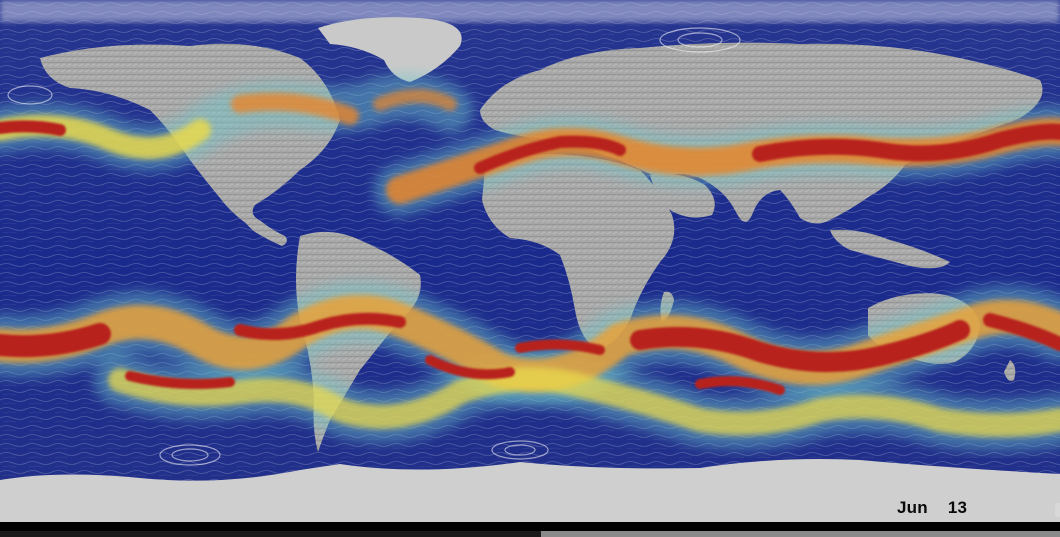 This screenshot has width=1060, height=537. What do you see at coordinates (932, 508) in the screenshot?
I see `date-overlay: Jun 13` at bounding box center [932, 508].